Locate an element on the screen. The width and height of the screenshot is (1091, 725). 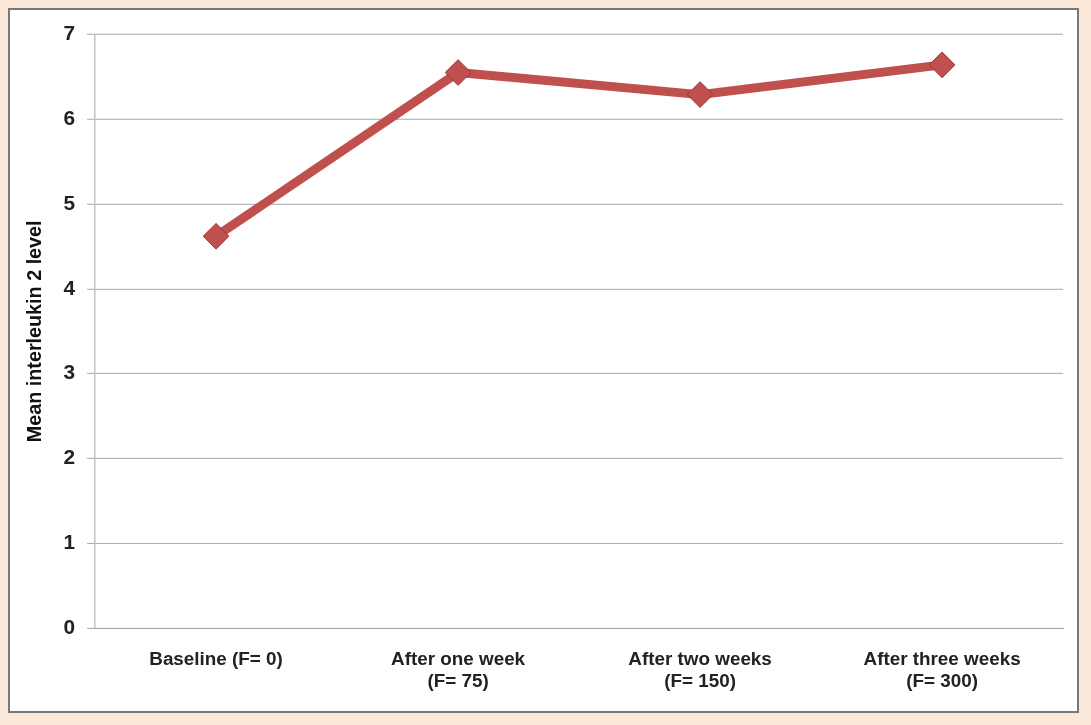
y-tick-label: 5 is located at coordinates (69, 202).